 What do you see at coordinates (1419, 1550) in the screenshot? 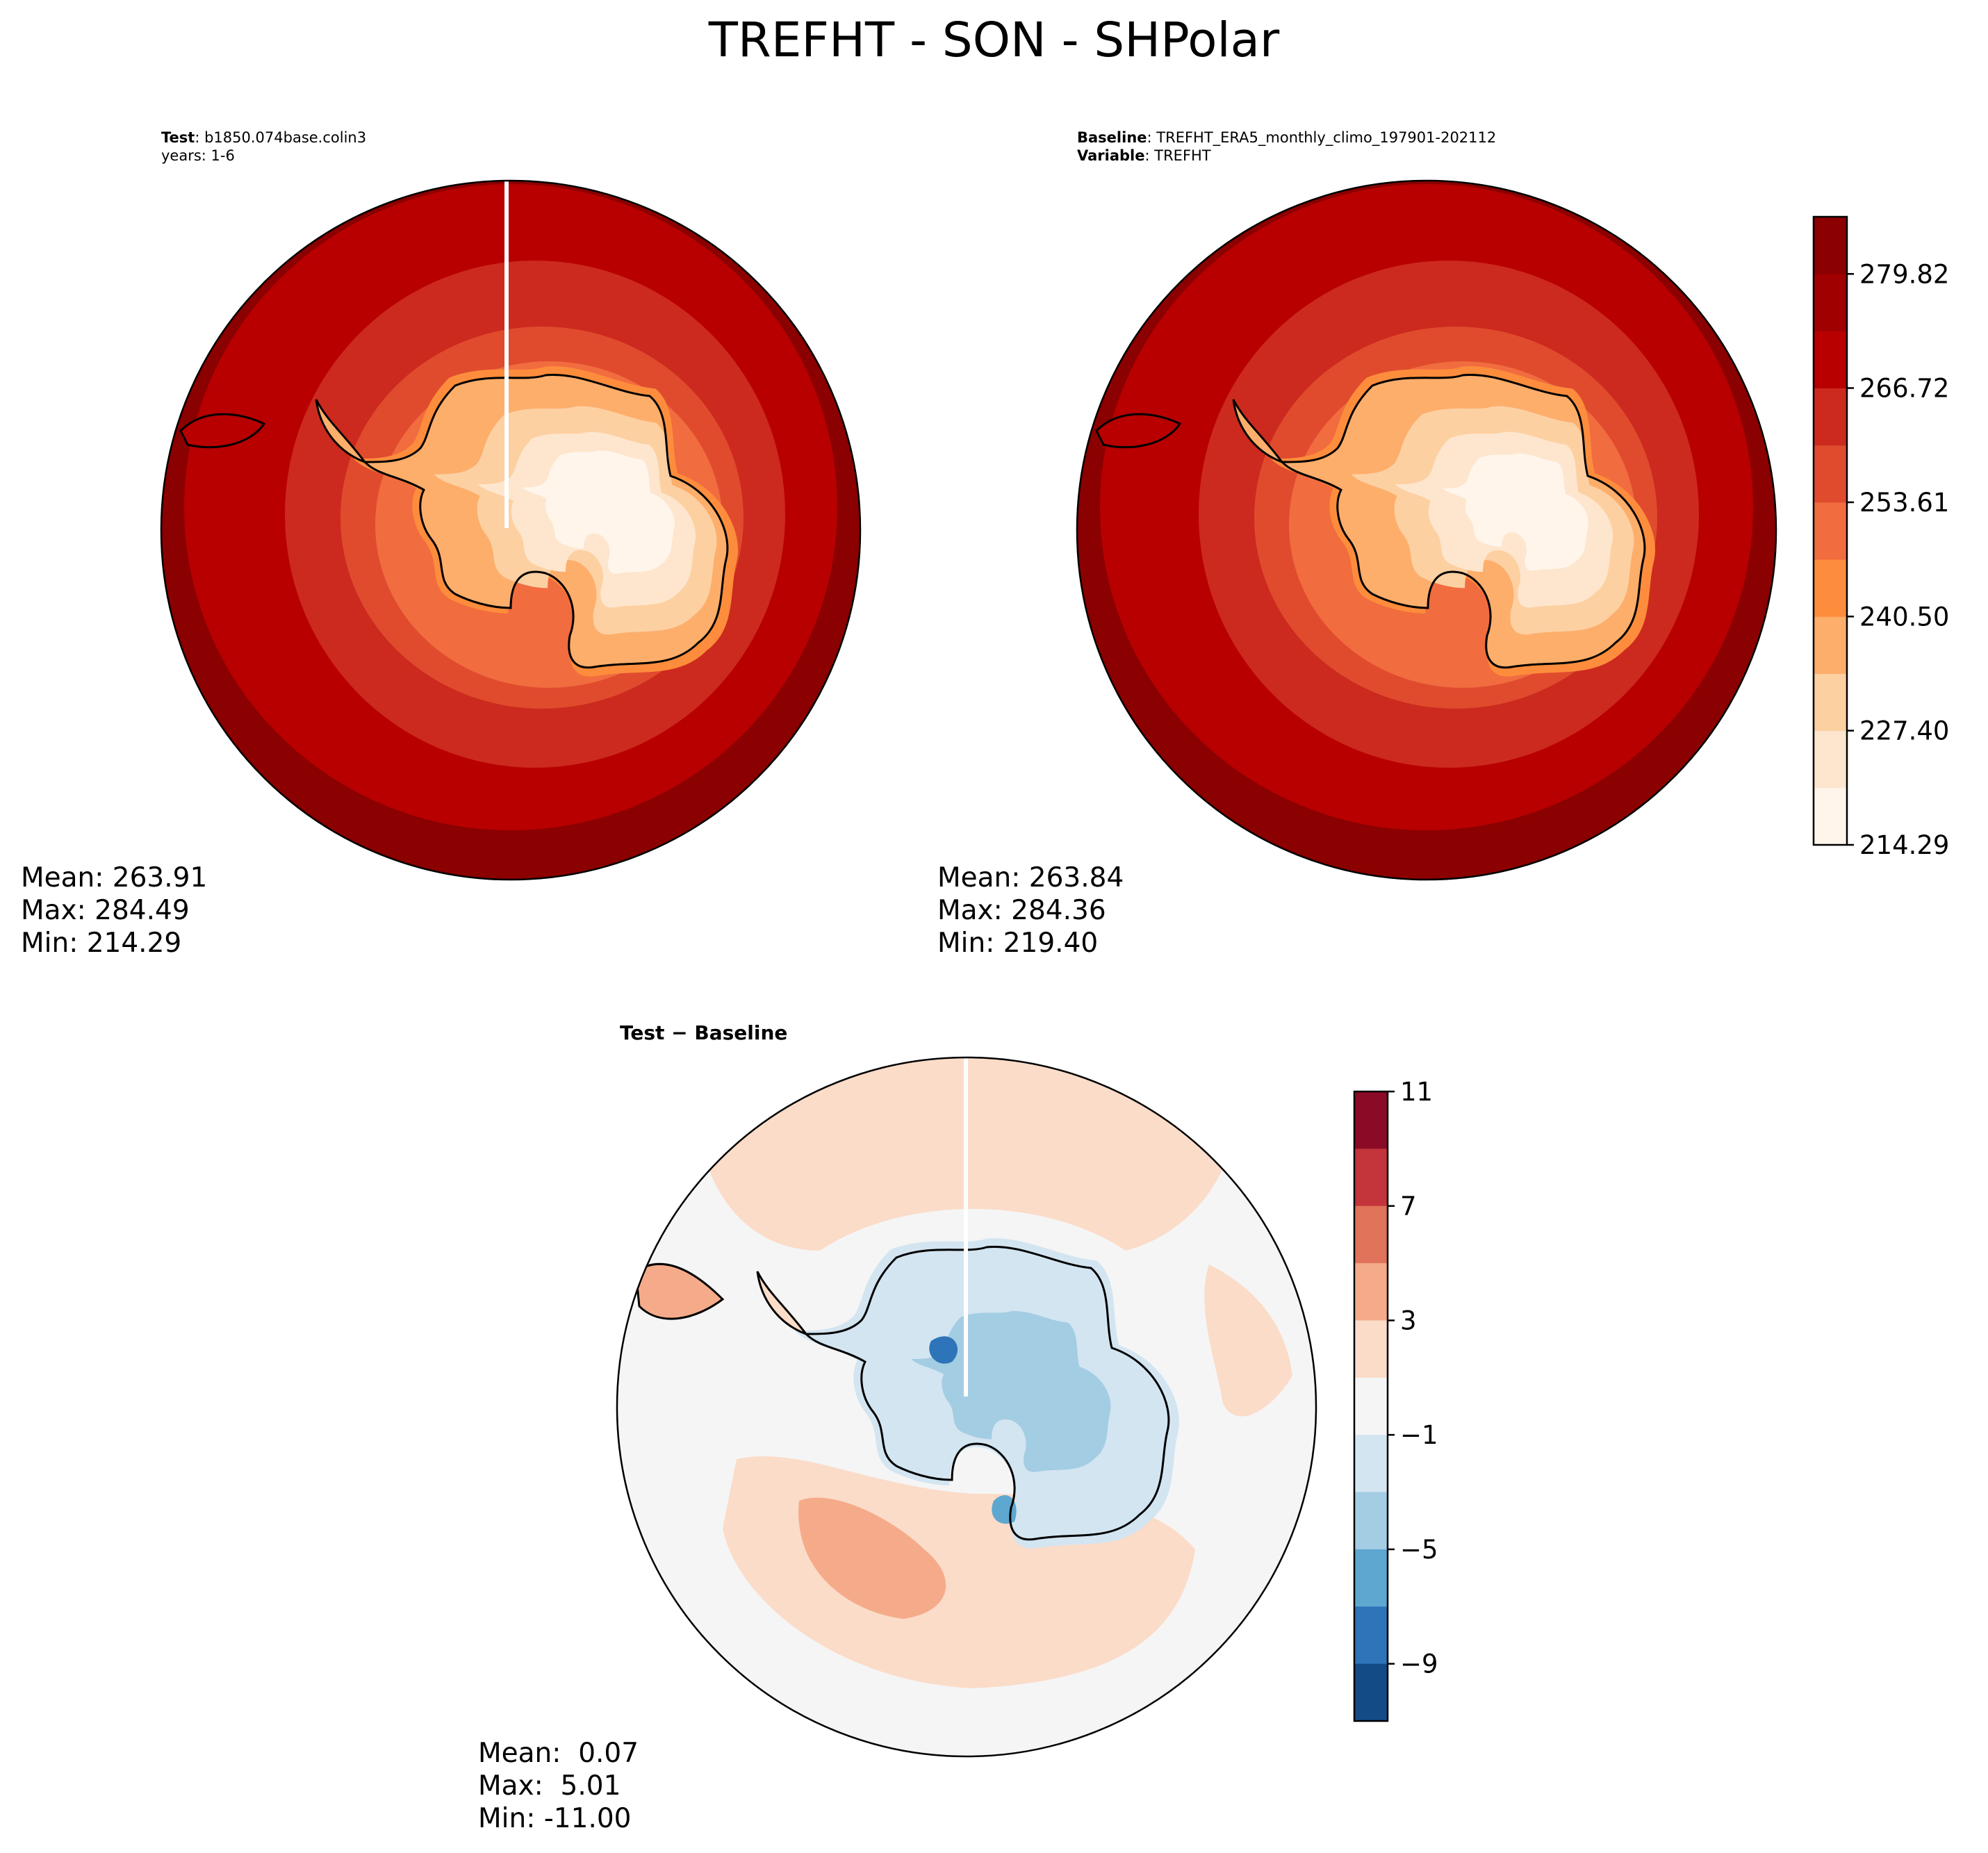
I see `diff-colorbar-tick-label-4: −5` at bounding box center [1419, 1550].